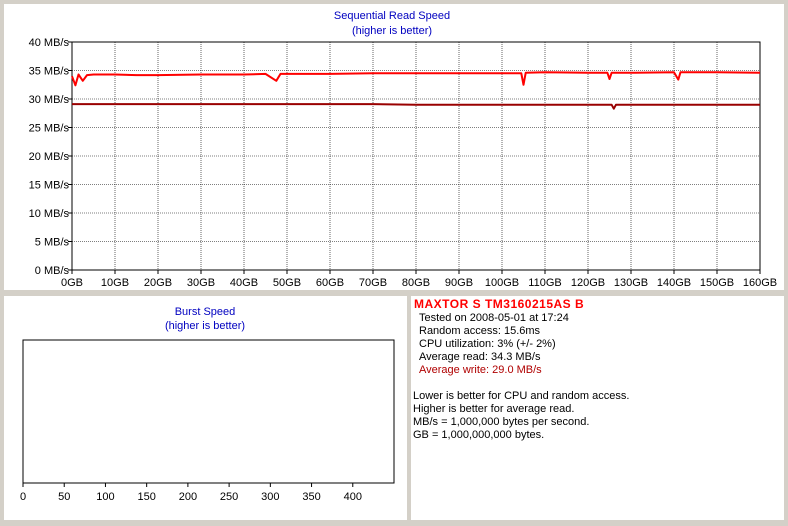 This screenshot has height=526, width=788. What do you see at coordinates (146, 497) in the screenshot?
I see `burst-xtick-label: 150` at bounding box center [146, 497].